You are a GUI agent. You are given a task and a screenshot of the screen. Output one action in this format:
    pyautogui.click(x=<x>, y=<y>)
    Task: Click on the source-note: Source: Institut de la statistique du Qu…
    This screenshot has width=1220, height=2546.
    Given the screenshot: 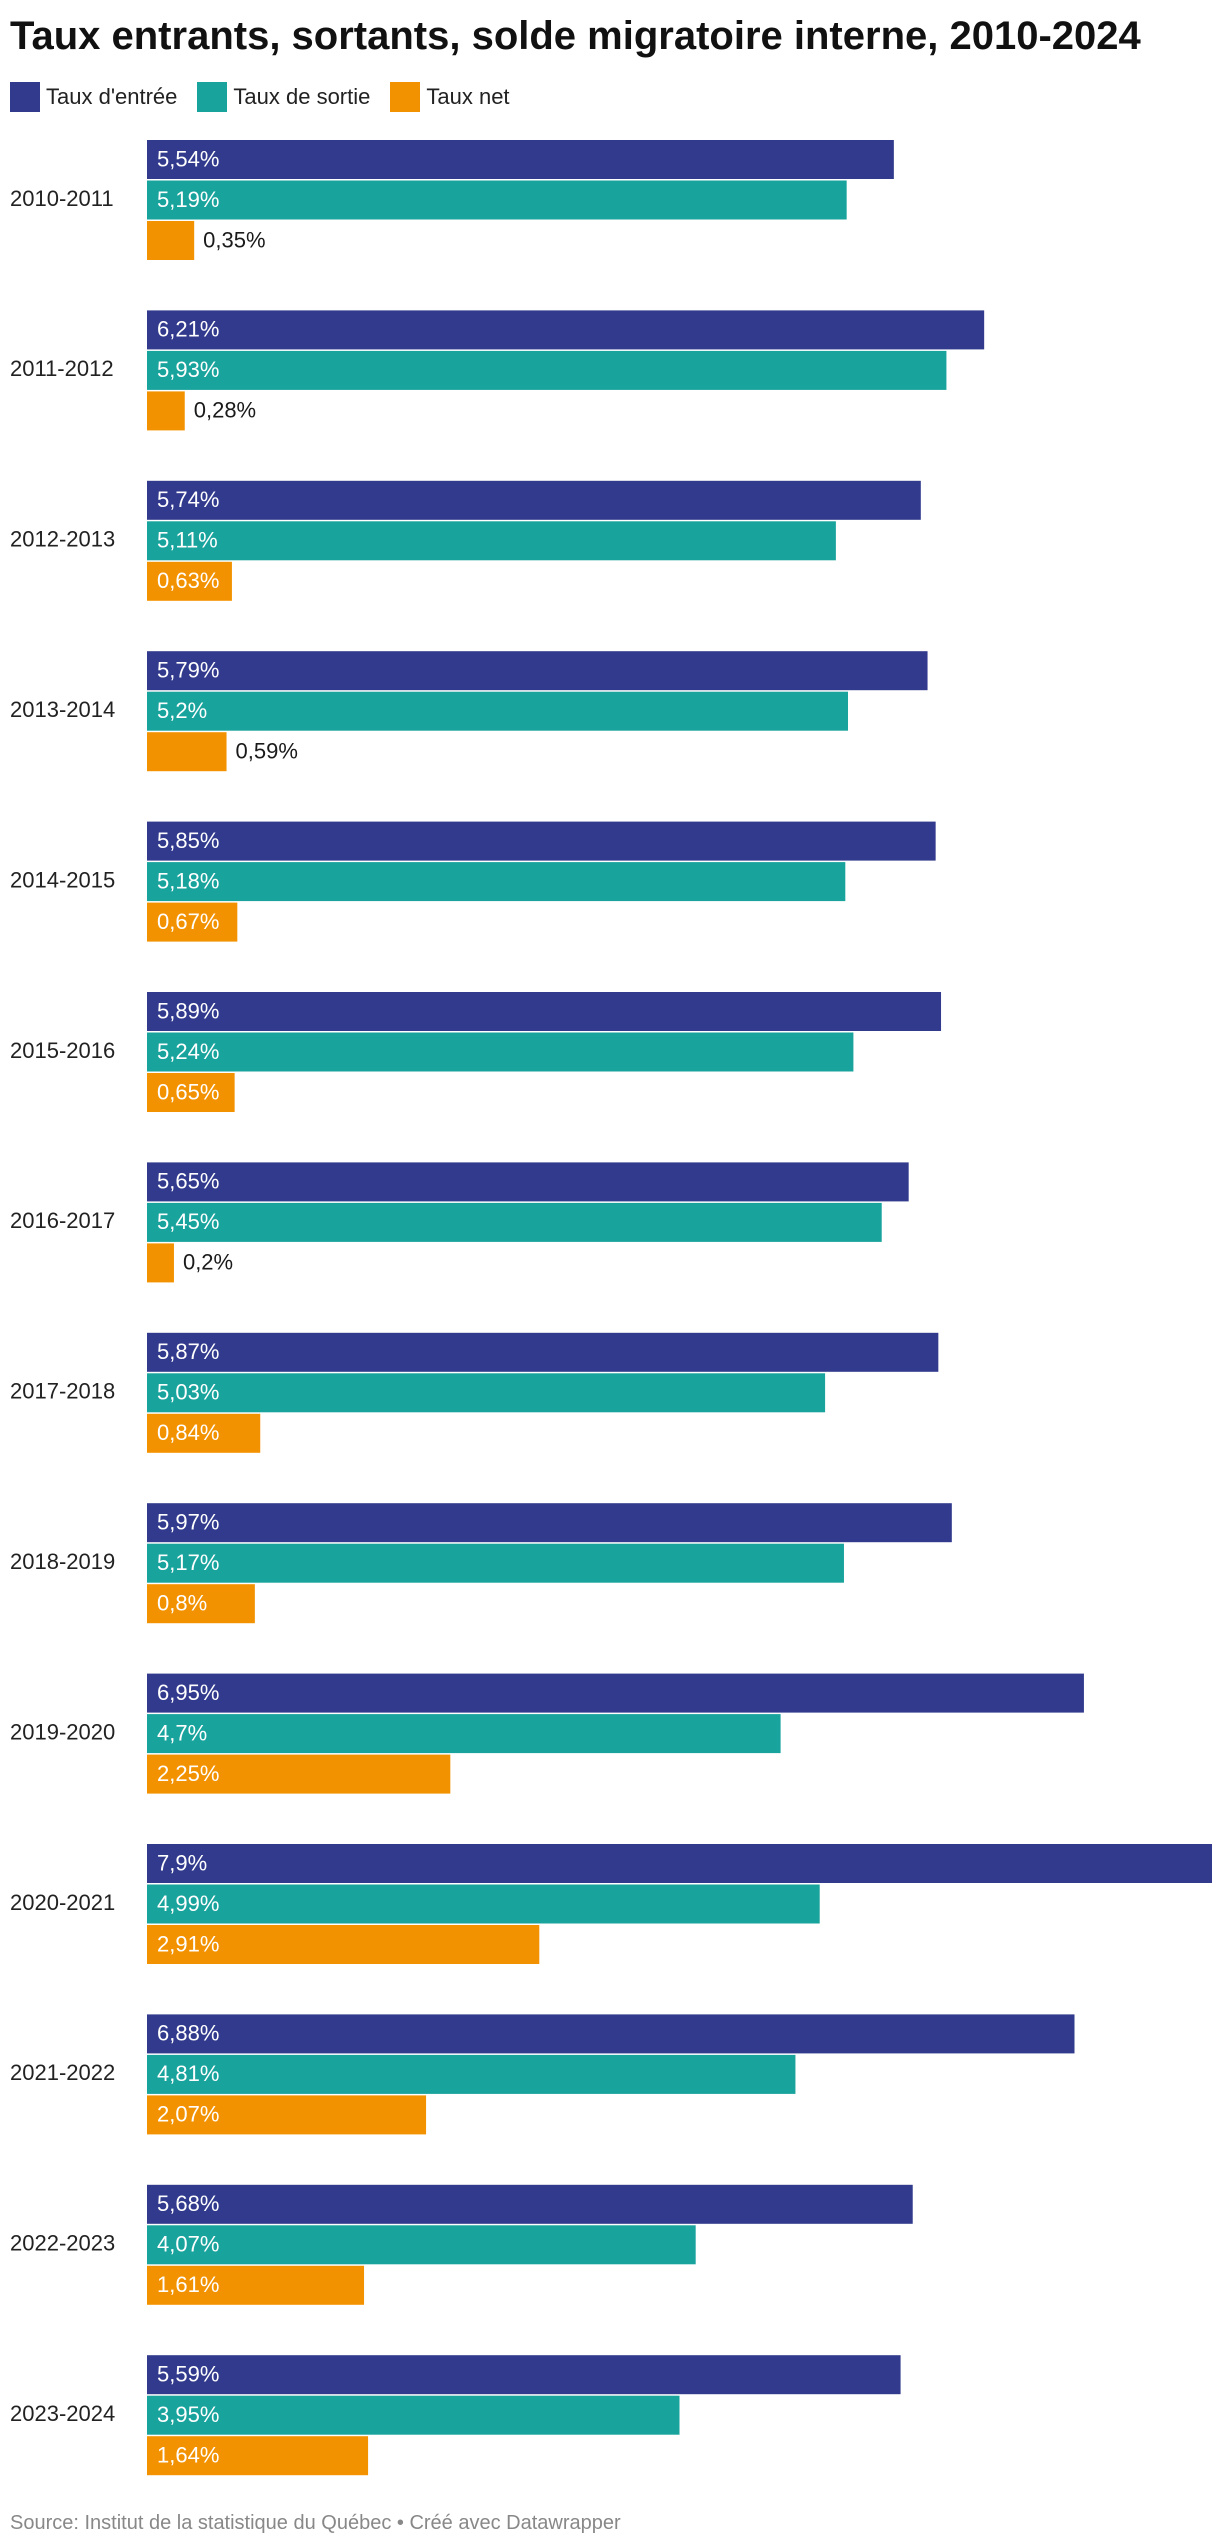 What is the action you would take?
    pyautogui.click(x=315, y=2523)
    